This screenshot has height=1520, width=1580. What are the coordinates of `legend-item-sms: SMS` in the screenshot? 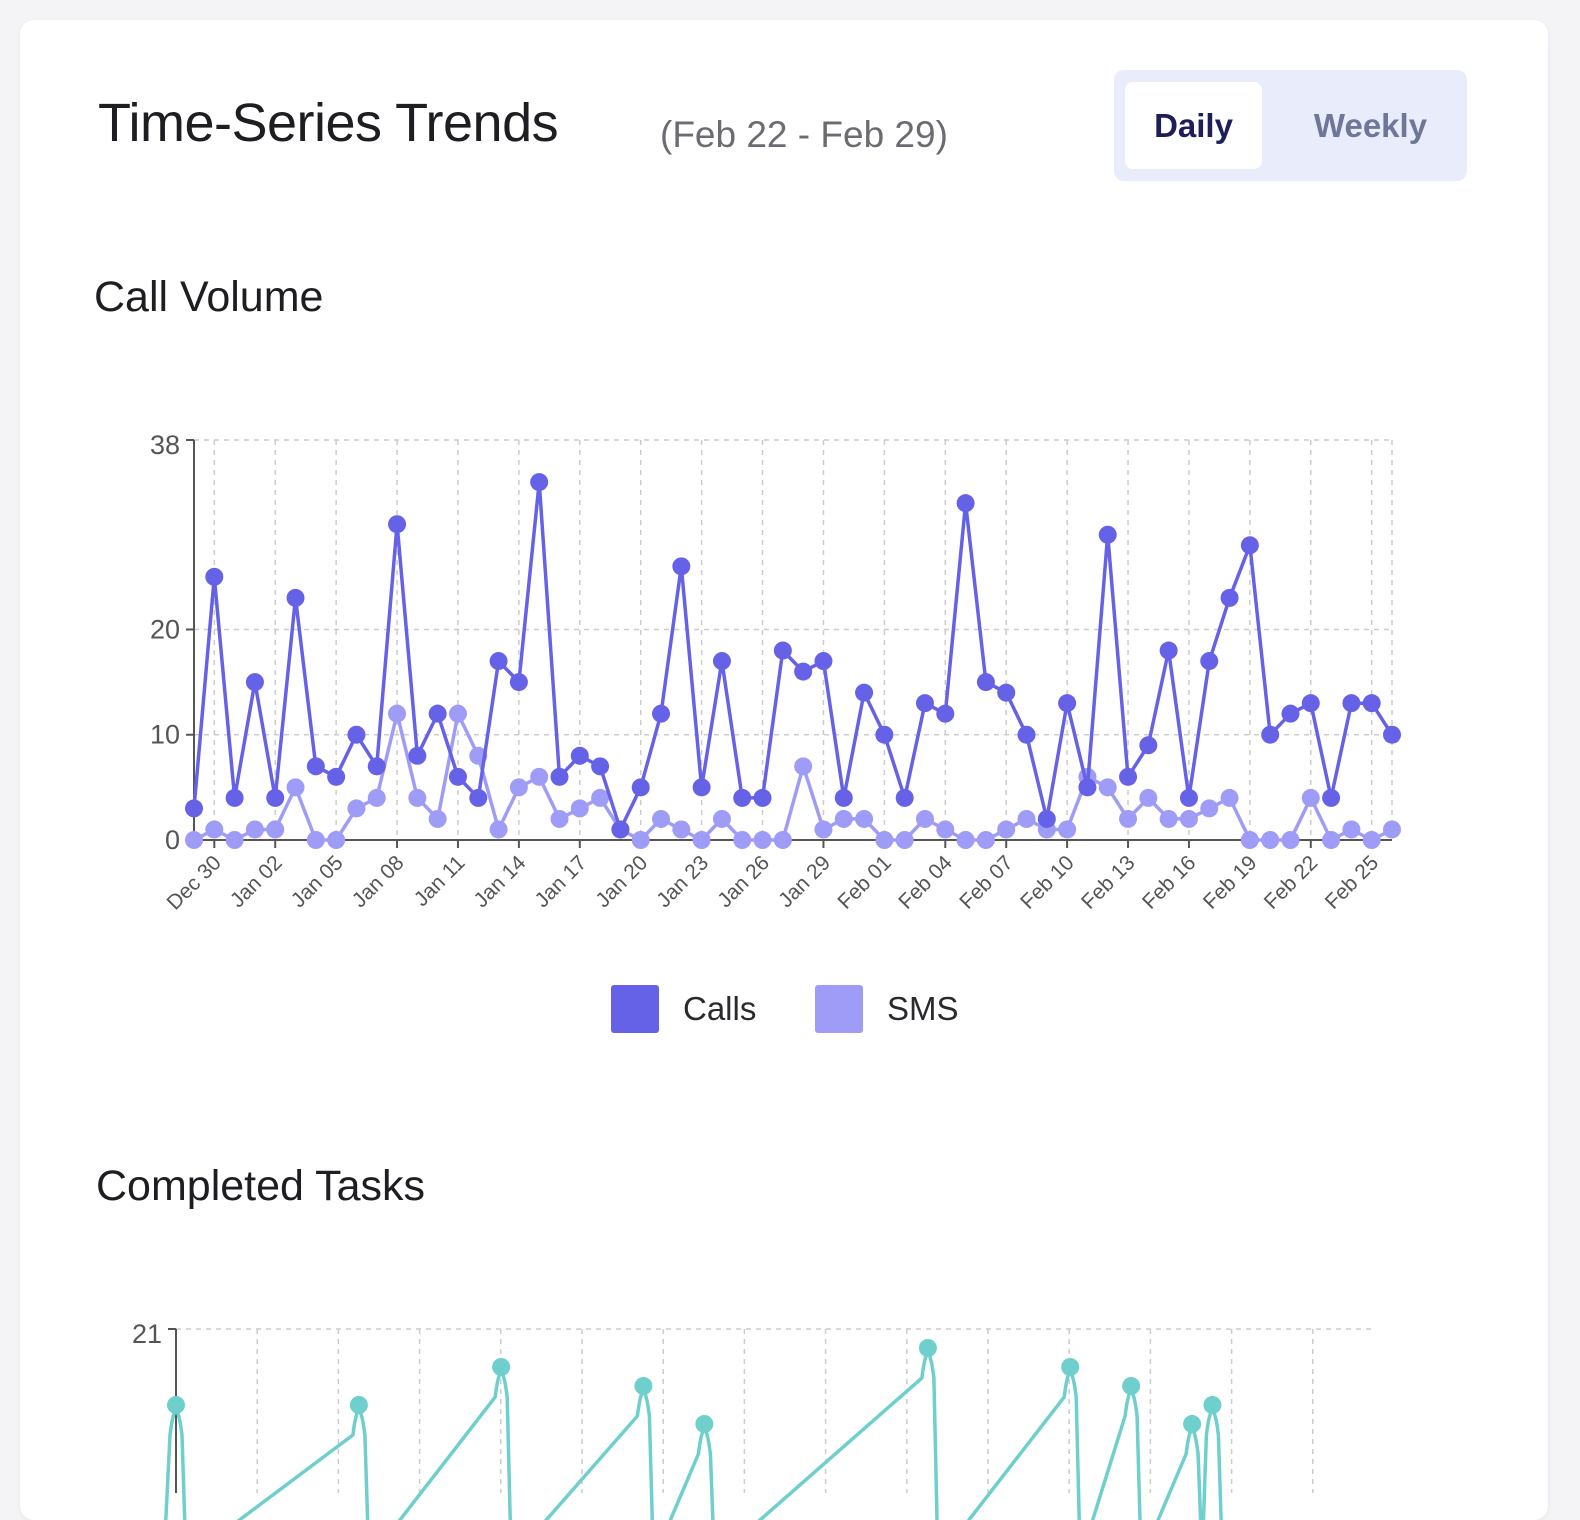 It's located at (887, 1009).